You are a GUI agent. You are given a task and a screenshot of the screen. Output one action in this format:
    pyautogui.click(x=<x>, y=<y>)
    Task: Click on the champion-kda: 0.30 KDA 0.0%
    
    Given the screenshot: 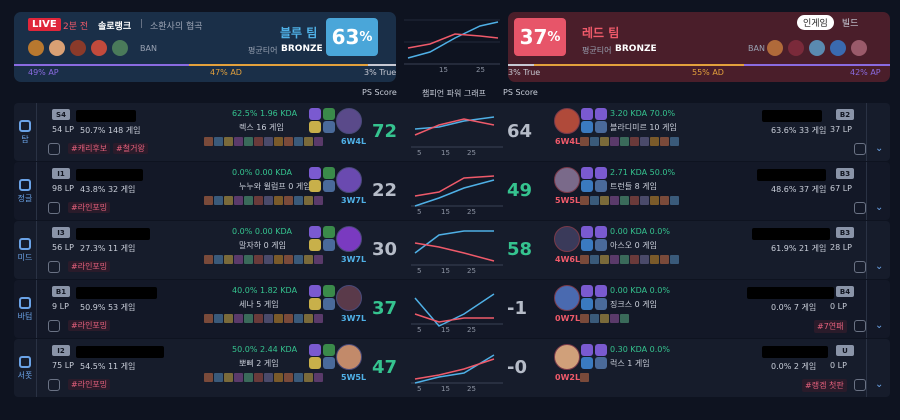 What is the action you would take?
    pyautogui.click(x=640, y=349)
    